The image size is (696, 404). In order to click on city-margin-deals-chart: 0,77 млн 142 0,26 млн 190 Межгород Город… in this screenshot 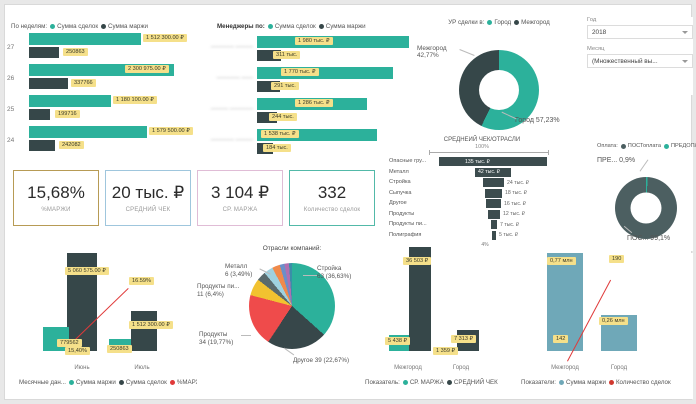, I will do `click(607, 326)`.